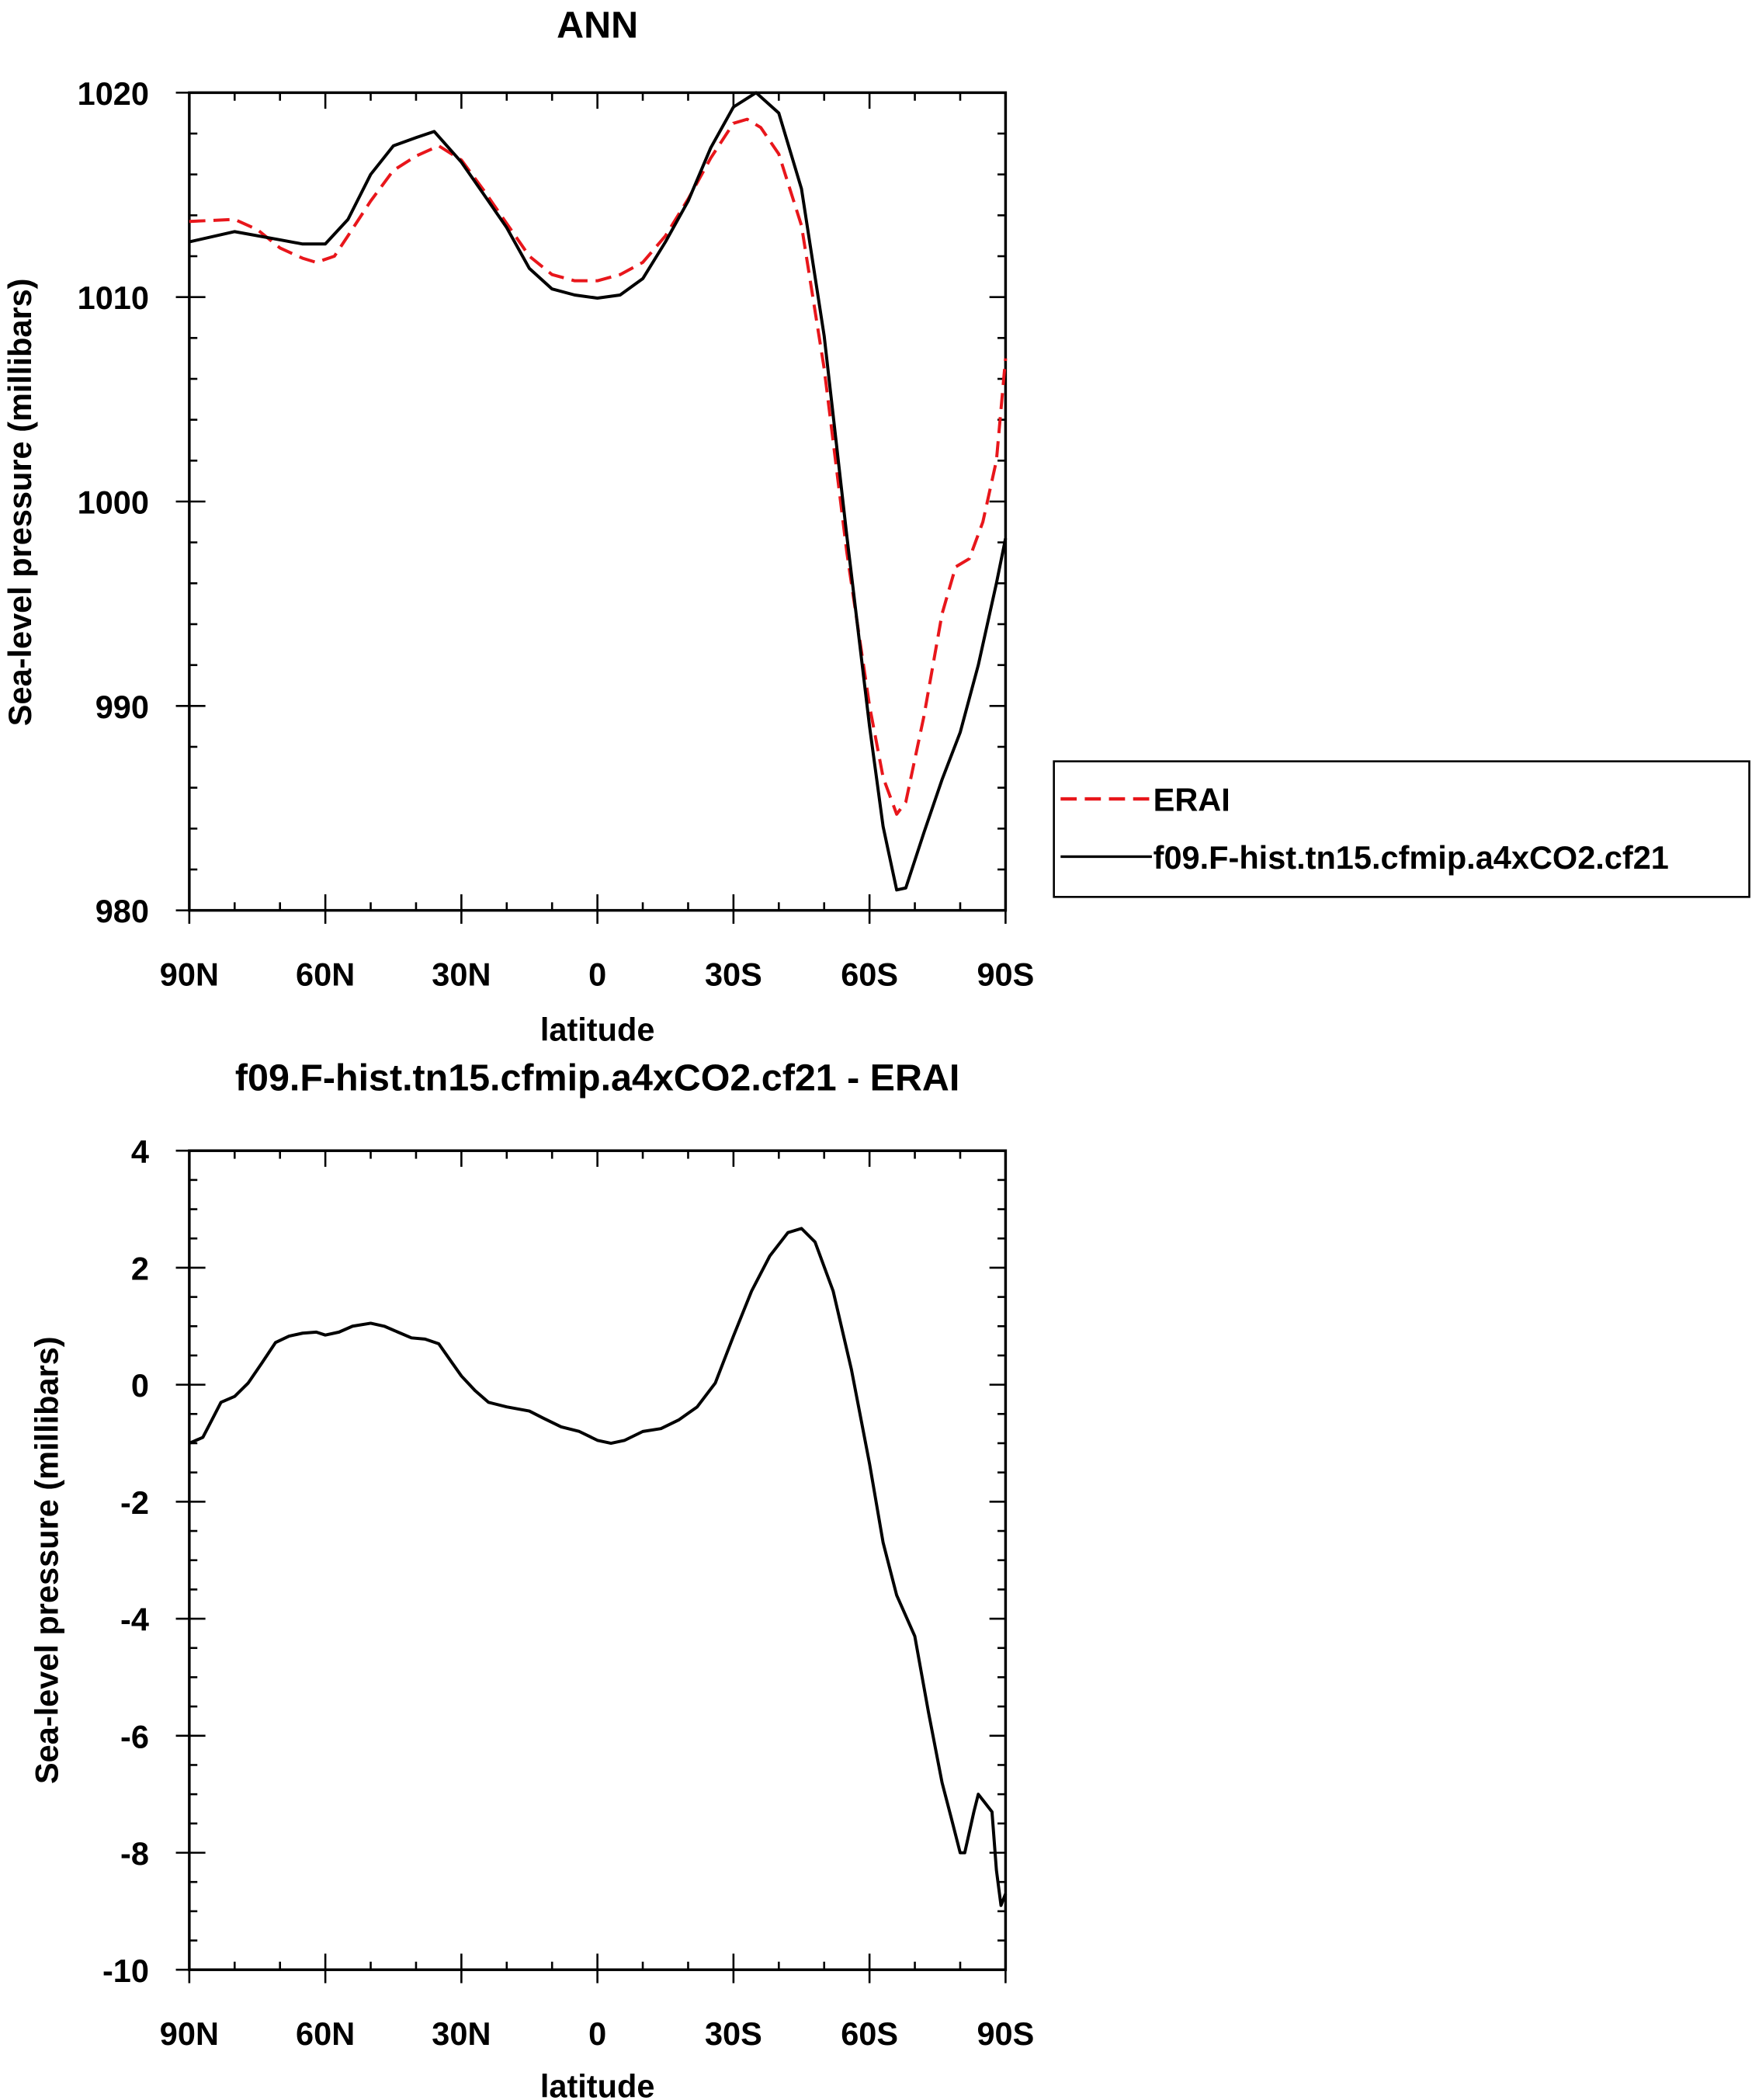 This screenshot has width=1752, height=2100. What do you see at coordinates (1411, 857) in the screenshot?
I see `legend-label-model: f09.F-hist.tn15.cfmip.a4xCO2.cf21` at bounding box center [1411, 857].